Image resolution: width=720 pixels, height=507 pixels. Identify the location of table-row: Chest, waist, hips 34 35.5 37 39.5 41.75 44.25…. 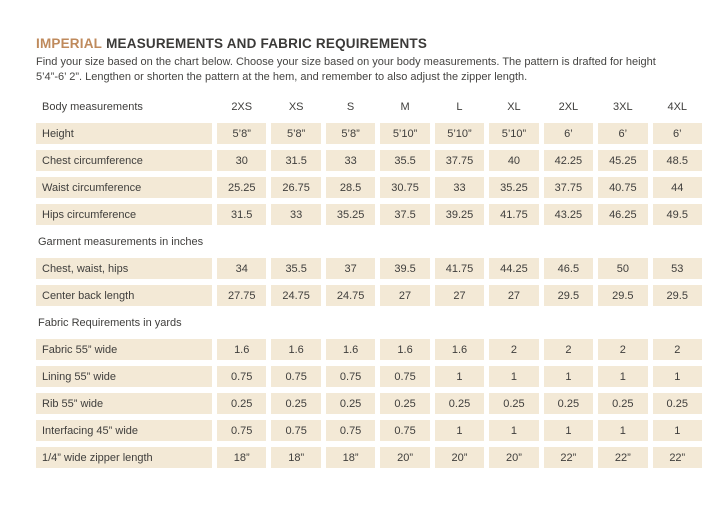
(369, 268).